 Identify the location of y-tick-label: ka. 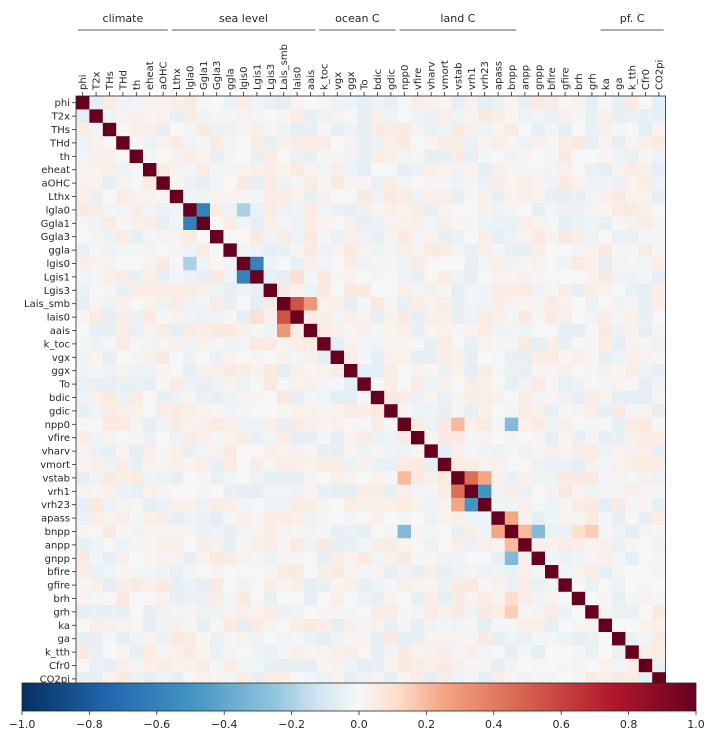
(64, 626).